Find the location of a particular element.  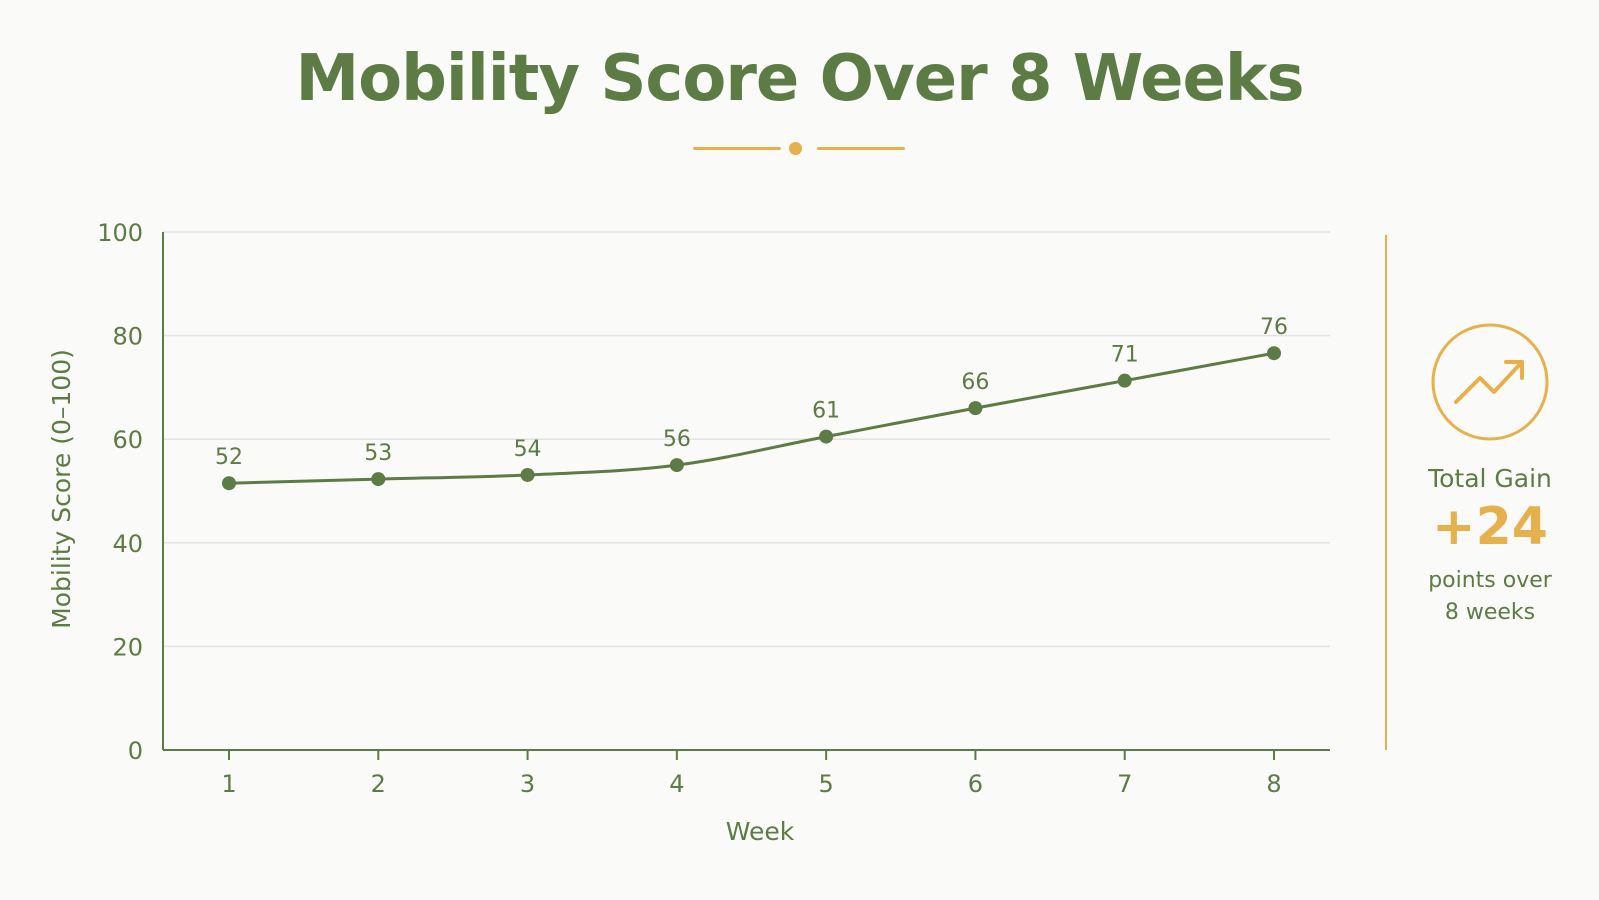

x-axis-title: Week is located at coordinates (760, 831).